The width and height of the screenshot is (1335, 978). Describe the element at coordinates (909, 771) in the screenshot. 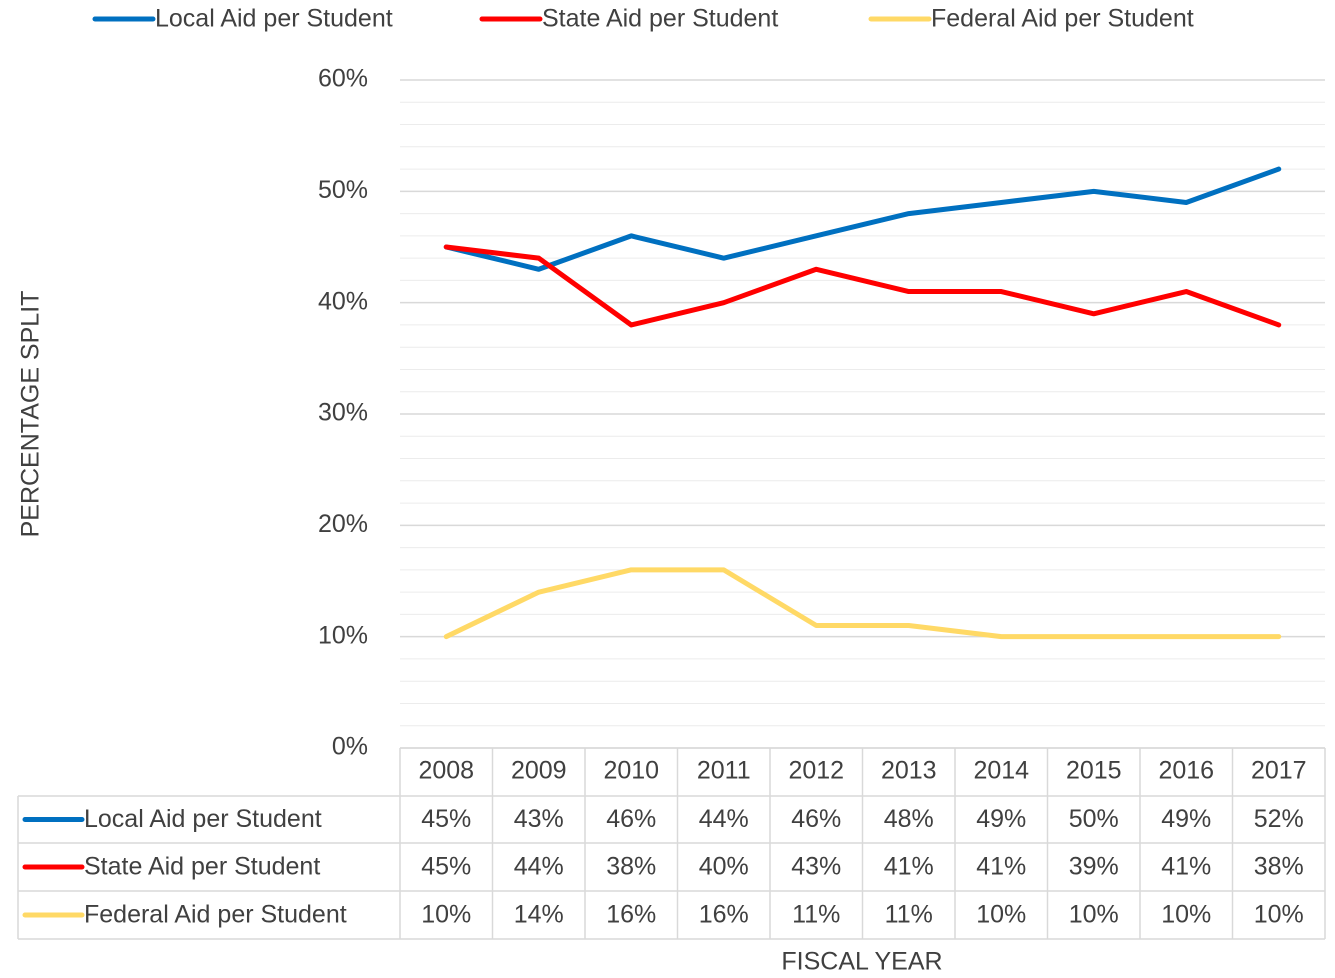

I see `x-tick-label: 2013` at that location.